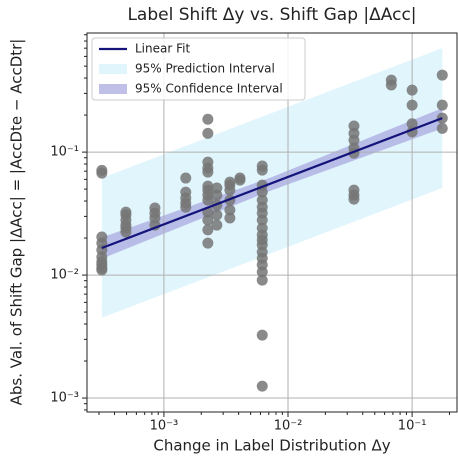 This screenshot has height=456, width=458. What do you see at coordinates (162, 49) in the screenshot?
I see `legend-label: Linear Fit` at bounding box center [162, 49].